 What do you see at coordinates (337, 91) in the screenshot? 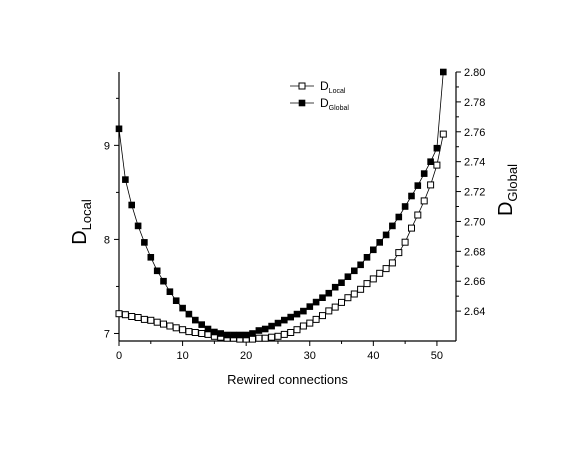
I see `legend-label-subscript: Local` at bounding box center [337, 91].